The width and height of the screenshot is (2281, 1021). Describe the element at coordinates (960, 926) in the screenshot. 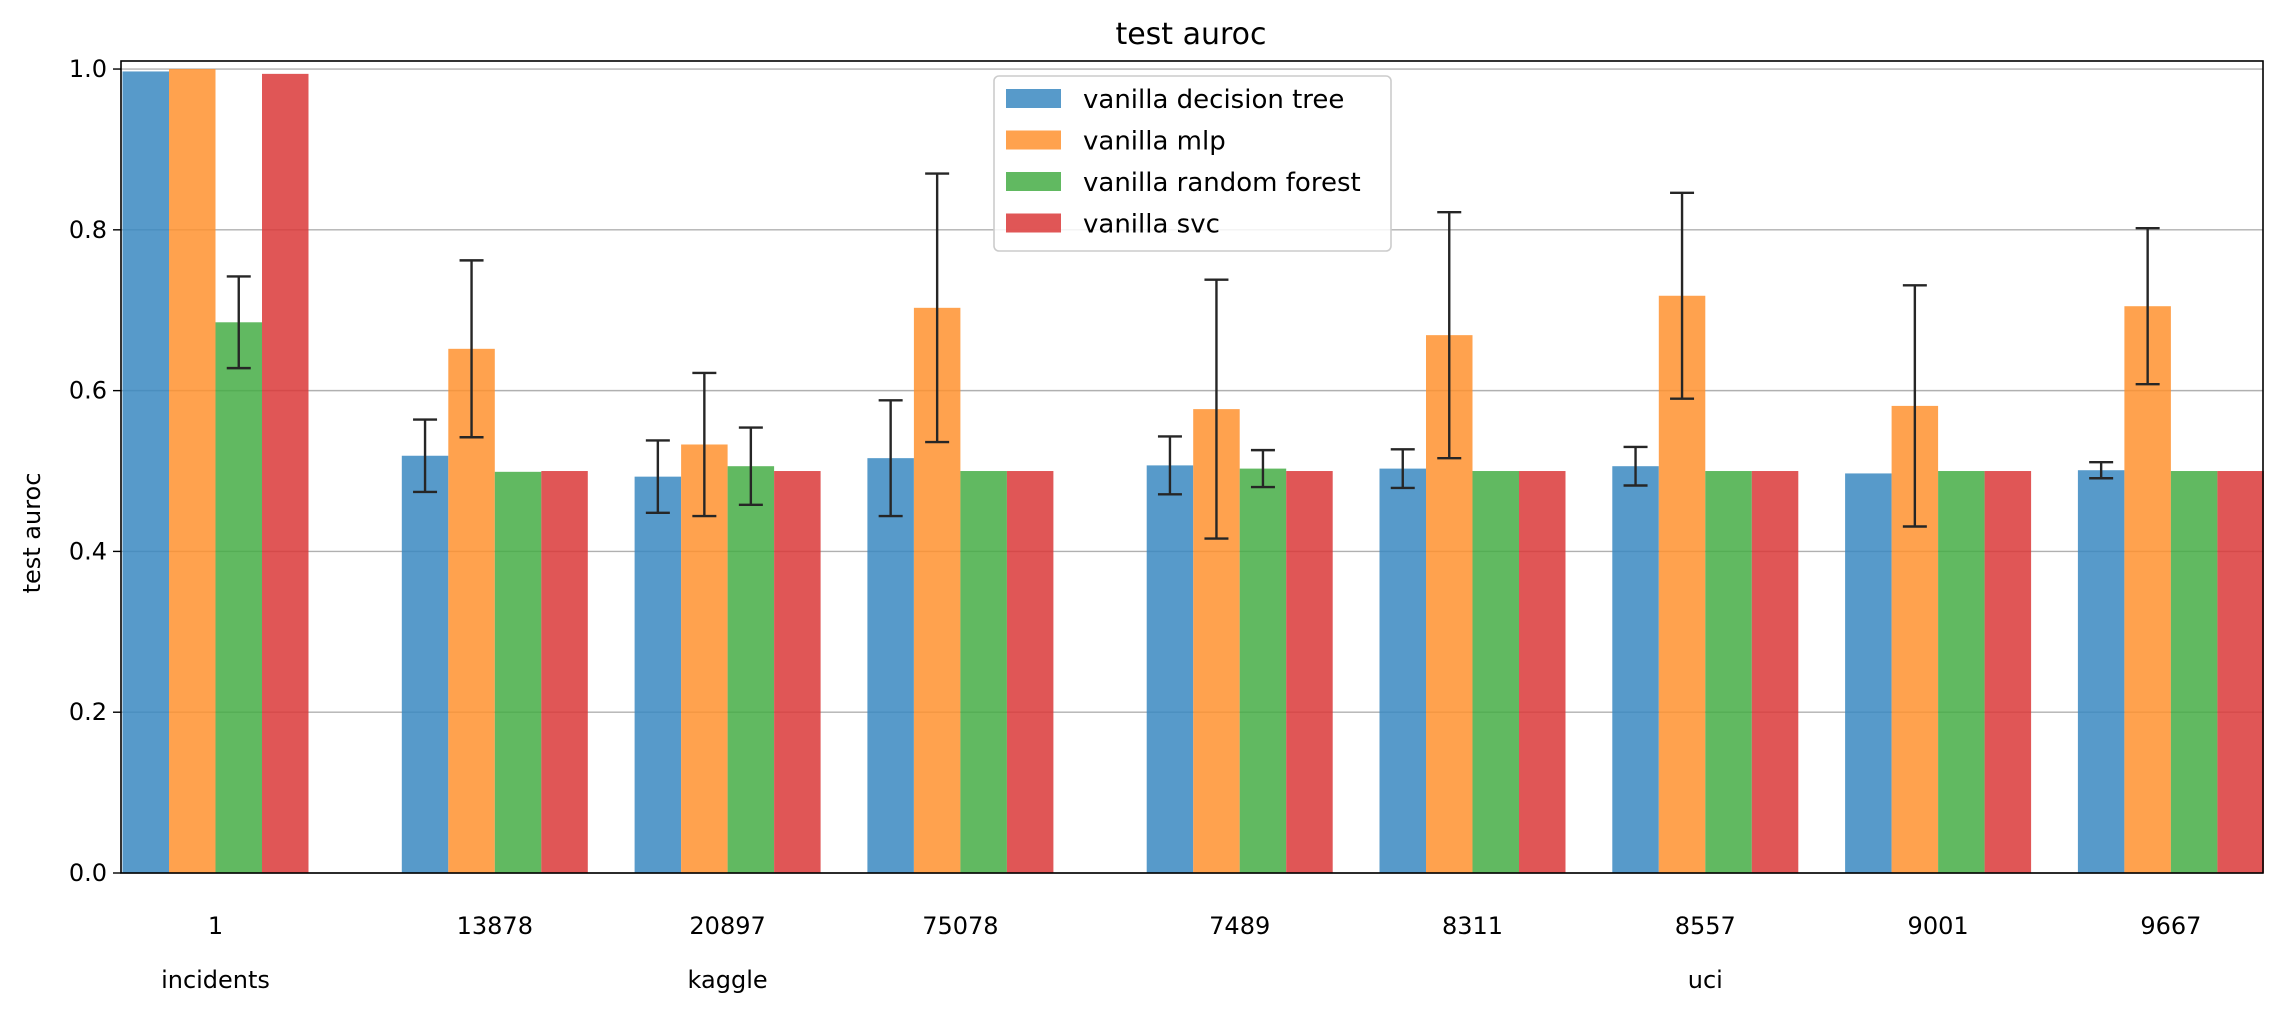

I see `x-tick-label: 75078` at that location.